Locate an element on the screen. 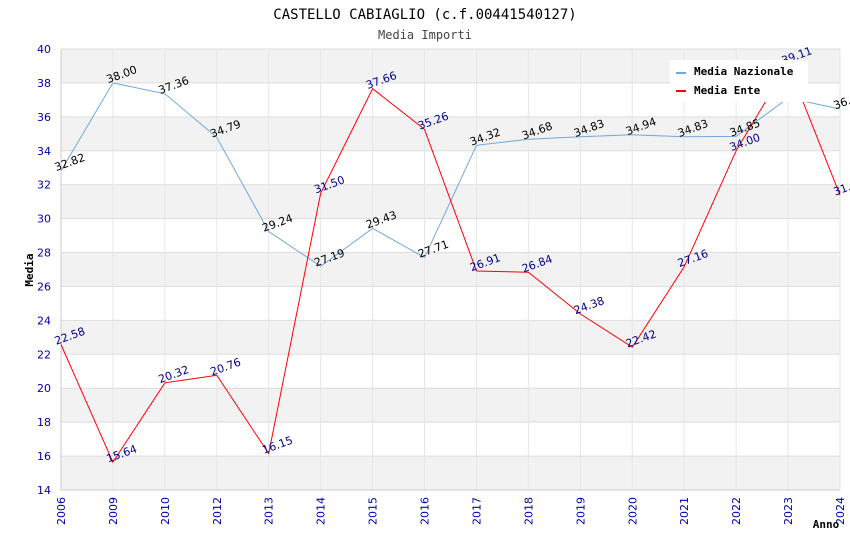 The height and width of the screenshot is (550, 850). y-tick-label: 22 is located at coordinates (44, 354).